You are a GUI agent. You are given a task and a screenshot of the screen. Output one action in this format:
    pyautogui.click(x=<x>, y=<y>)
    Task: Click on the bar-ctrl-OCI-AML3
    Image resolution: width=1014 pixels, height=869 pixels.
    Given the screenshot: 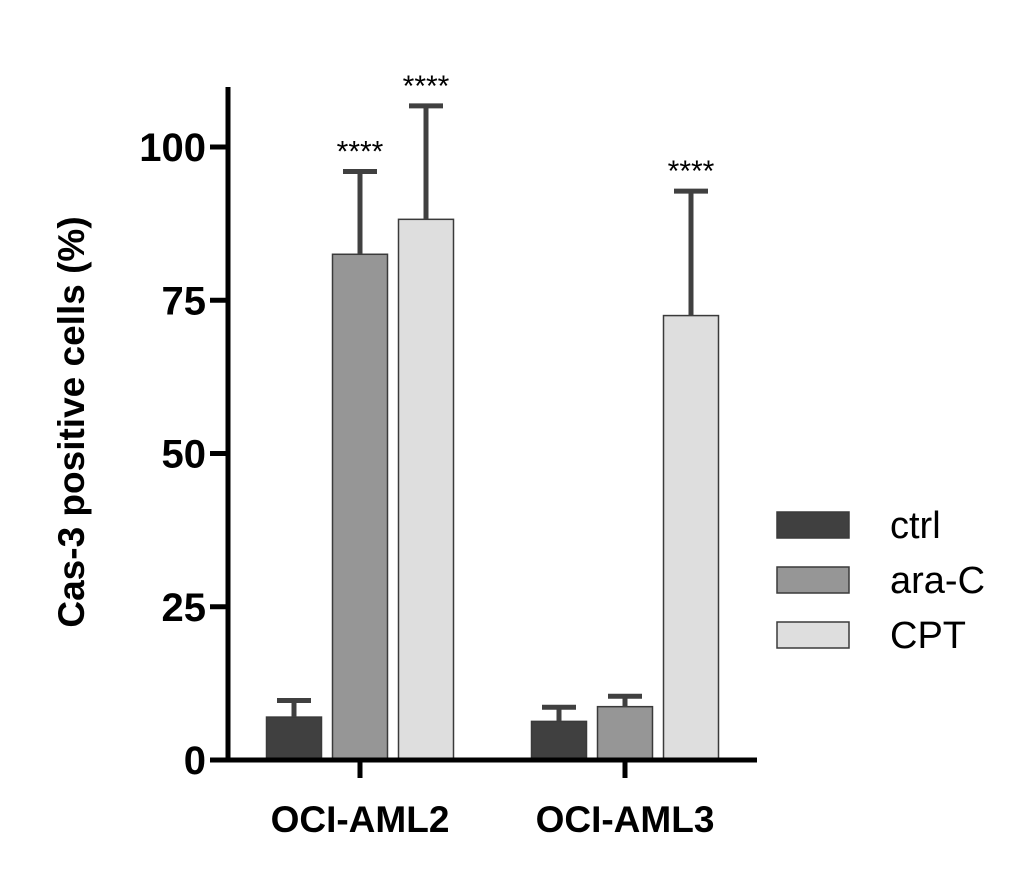 What is the action you would take?
    pyautogui.click(x=559, y=740)
    